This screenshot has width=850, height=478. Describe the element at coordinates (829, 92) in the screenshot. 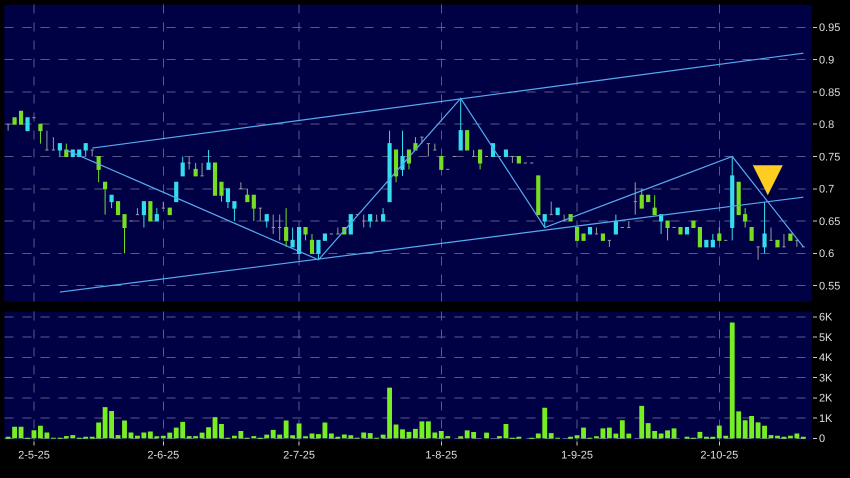

I see `y-tick-label: 0.85` at that location.